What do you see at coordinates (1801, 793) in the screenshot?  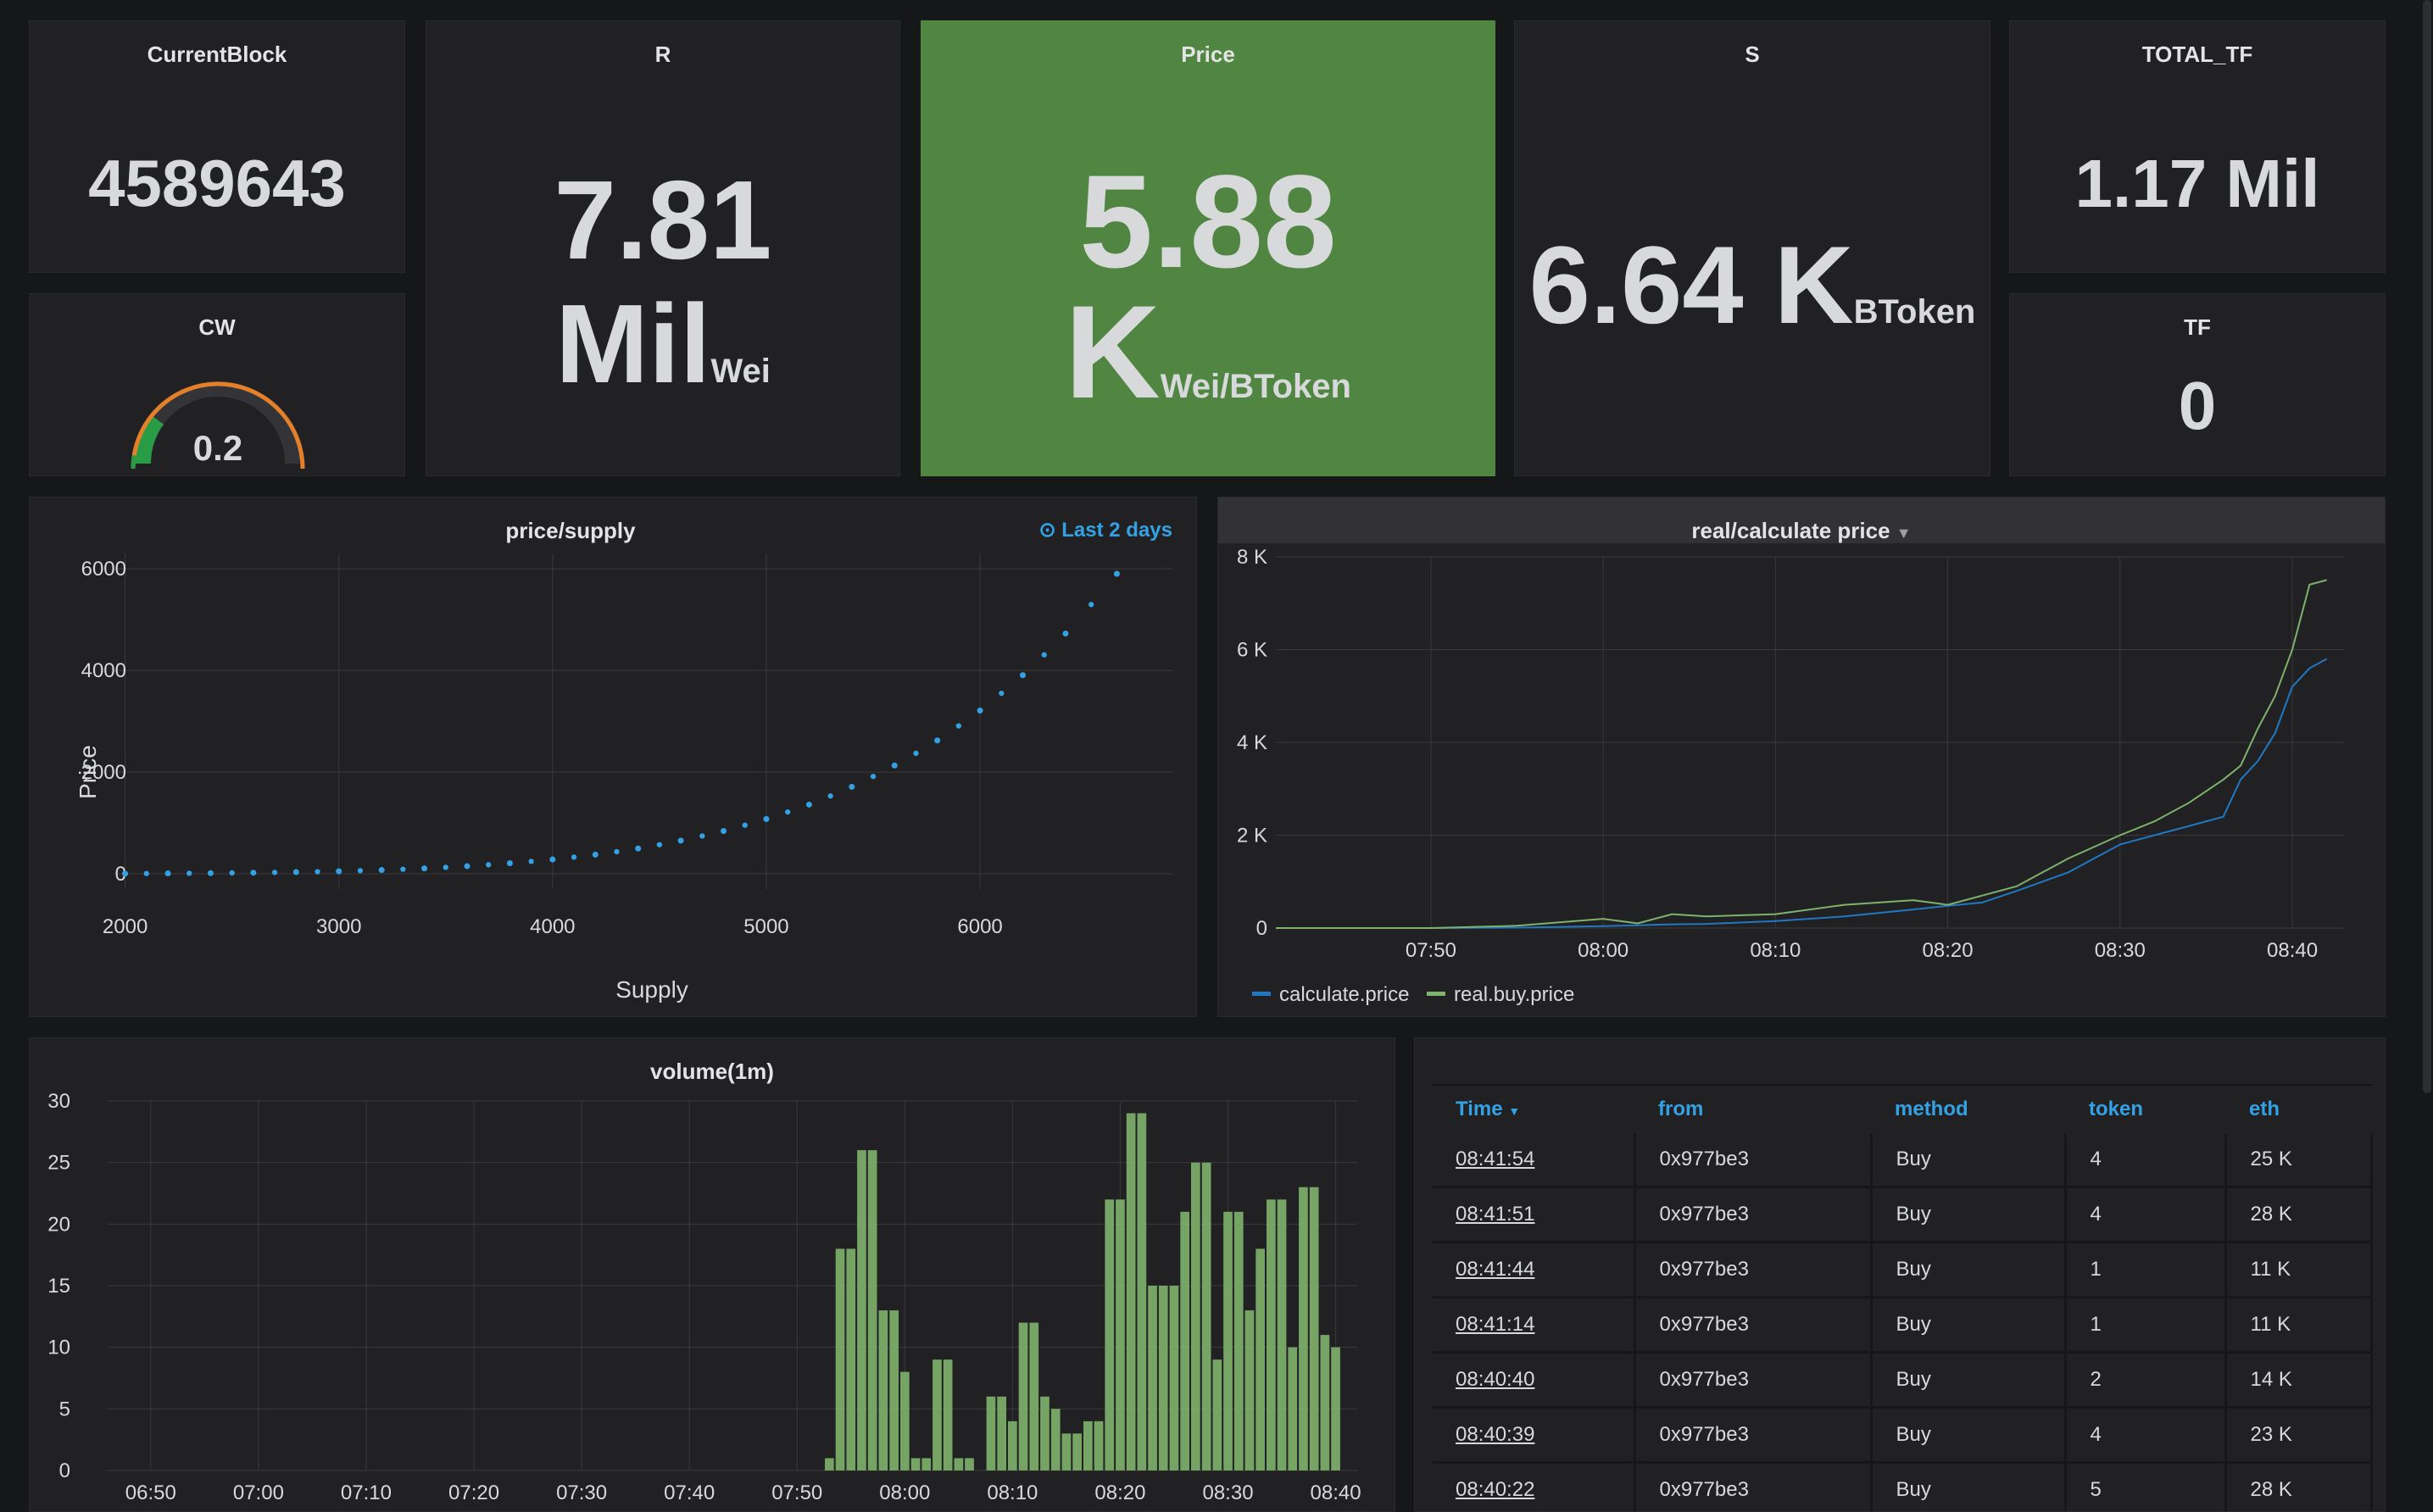 I see `series-line` at bounding box center [1801, 793].